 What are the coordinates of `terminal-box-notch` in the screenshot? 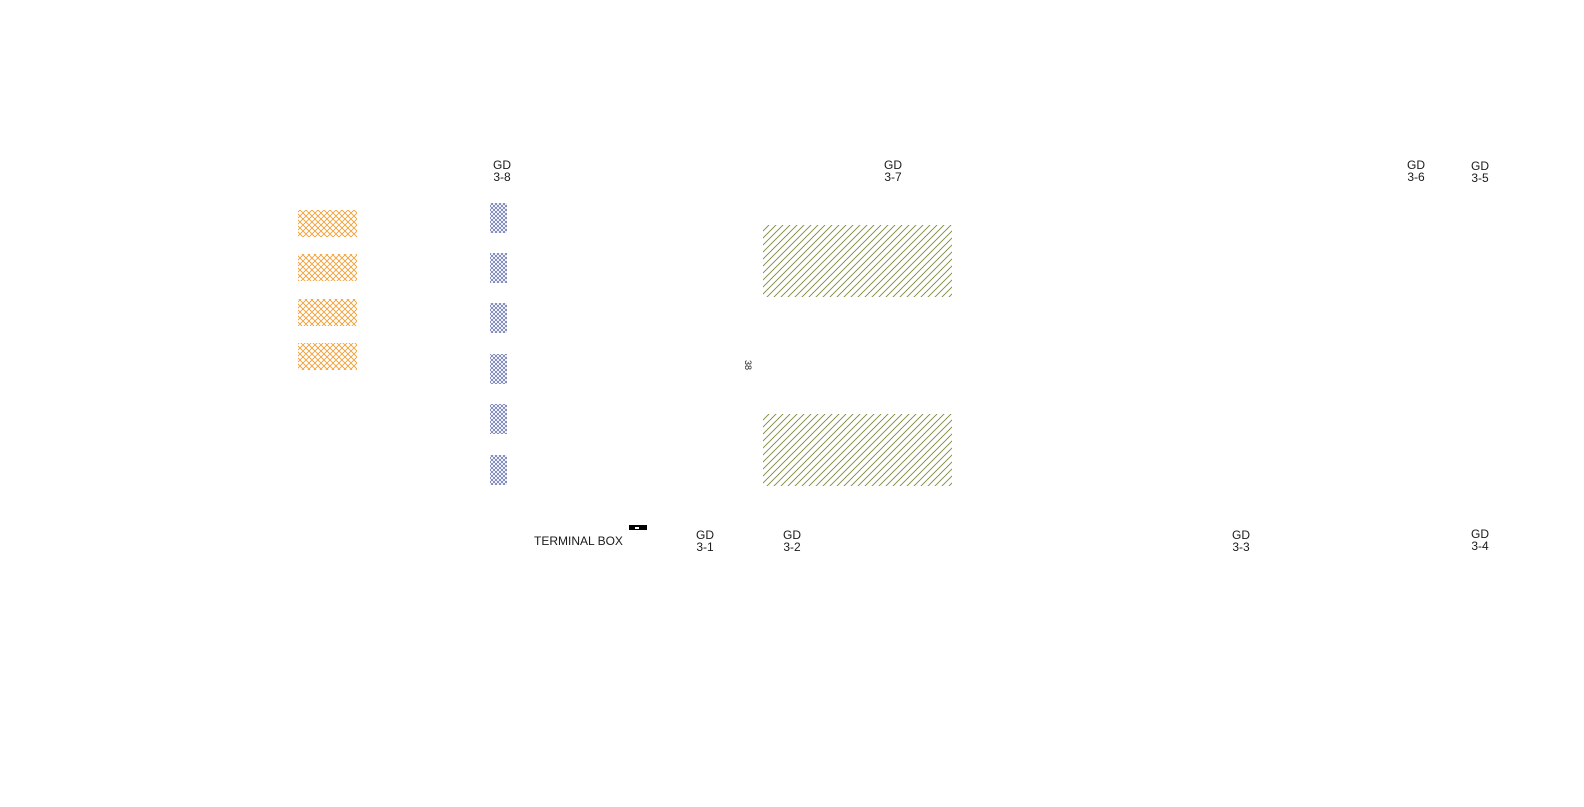 It's located at (637, 528).